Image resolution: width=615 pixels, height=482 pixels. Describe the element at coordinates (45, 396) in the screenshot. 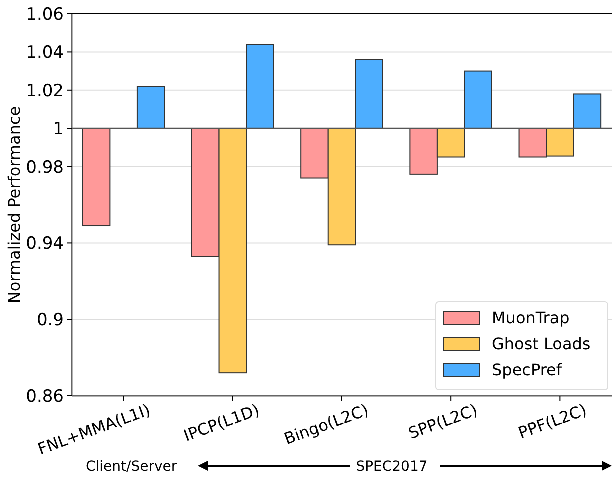

I see `y-tick-label: 0.86` at that location.